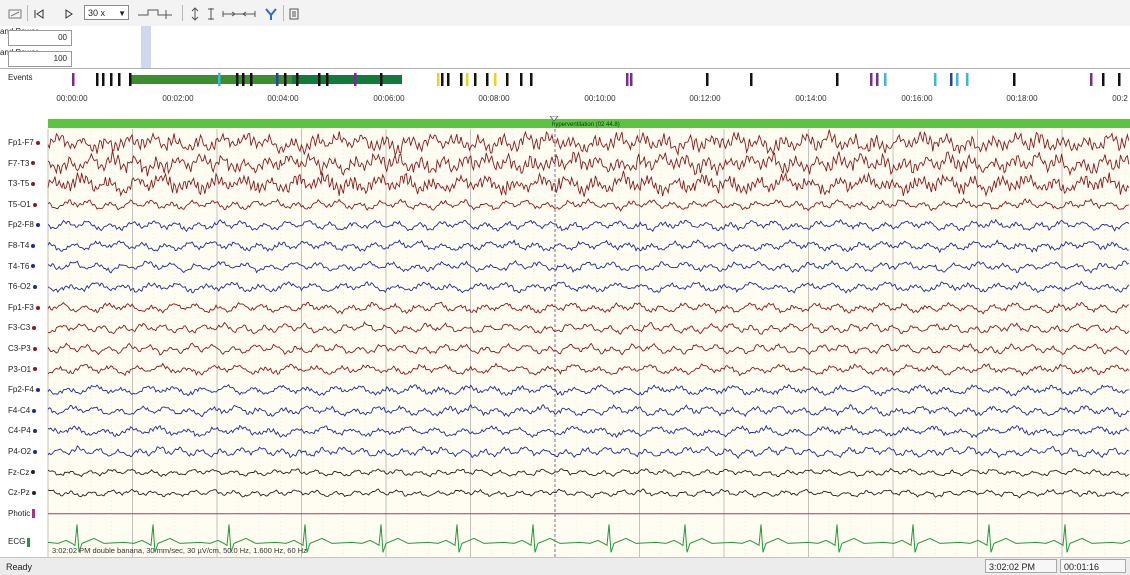  I want to click on channel-label: Fp2-F8, so click(24, 224).